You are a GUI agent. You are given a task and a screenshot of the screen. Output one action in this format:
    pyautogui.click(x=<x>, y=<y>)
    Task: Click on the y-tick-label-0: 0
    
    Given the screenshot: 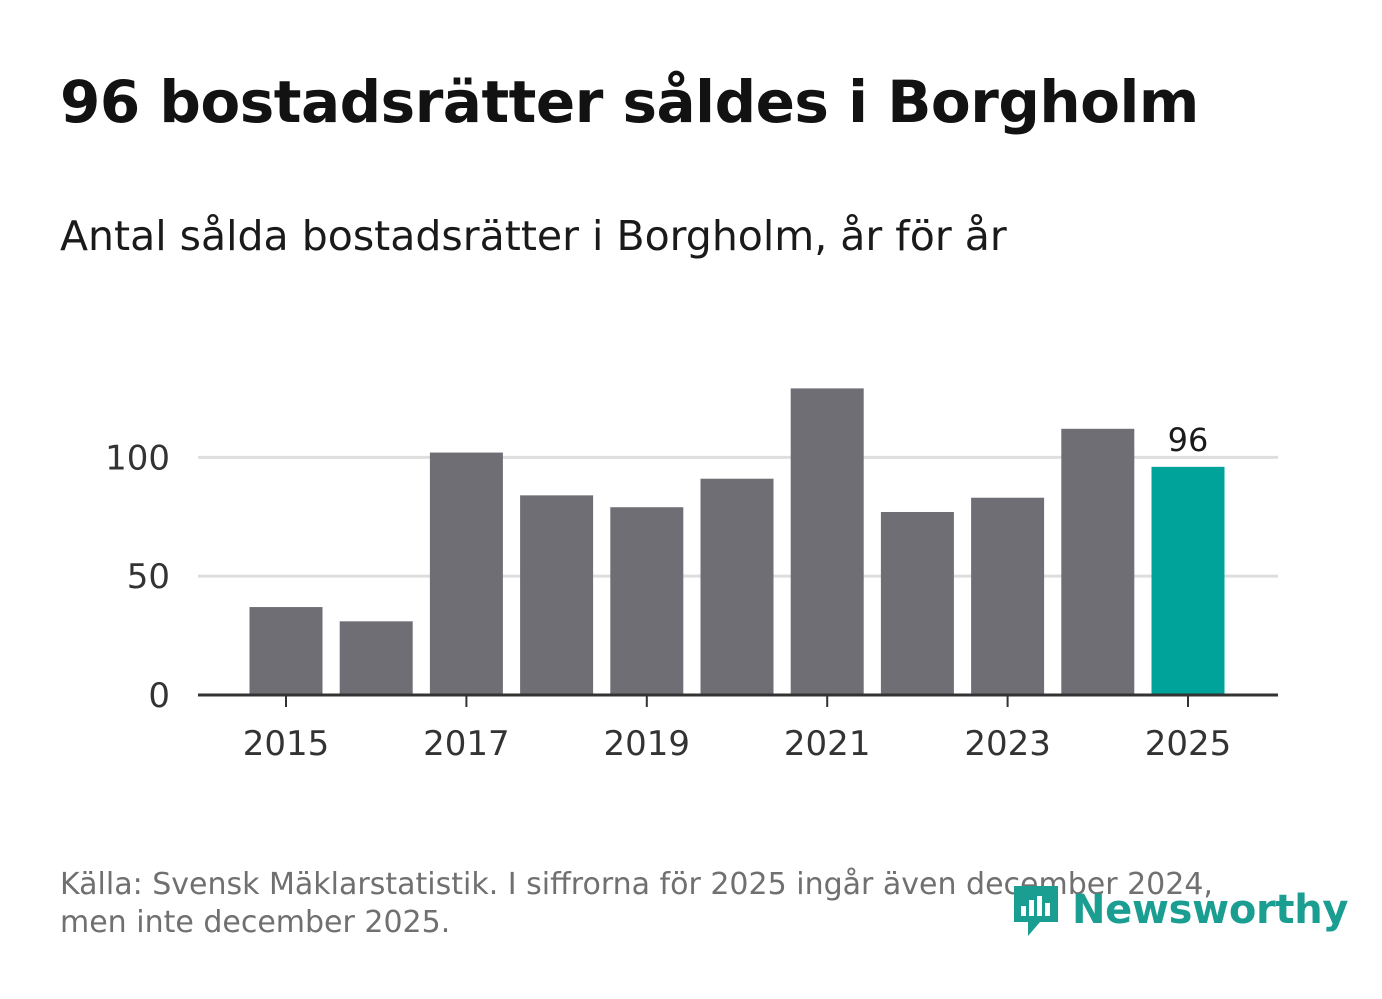 What is the action you would take?
    pyautogui.click(x=159, y=696)
    